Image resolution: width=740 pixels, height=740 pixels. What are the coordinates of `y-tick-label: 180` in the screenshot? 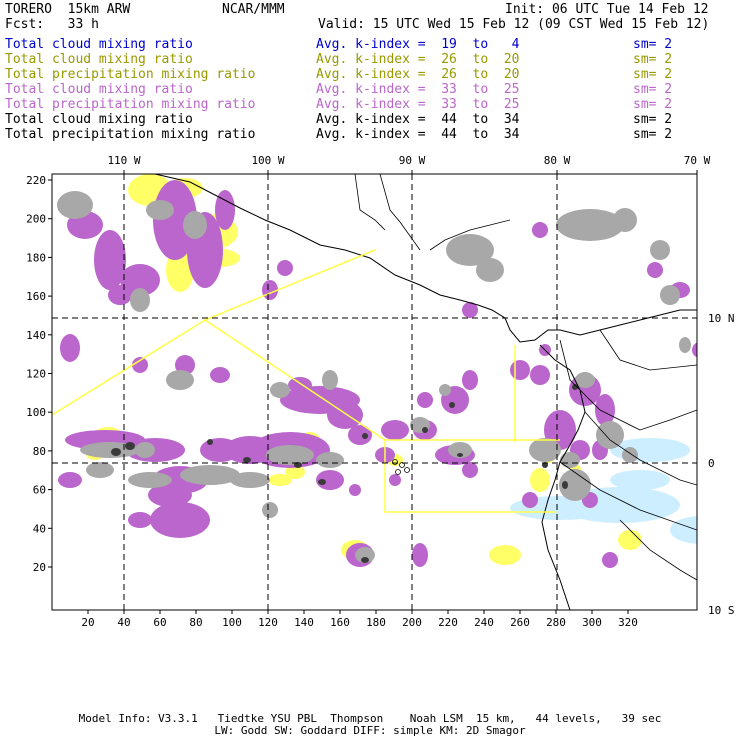 It's located at (36, 257).